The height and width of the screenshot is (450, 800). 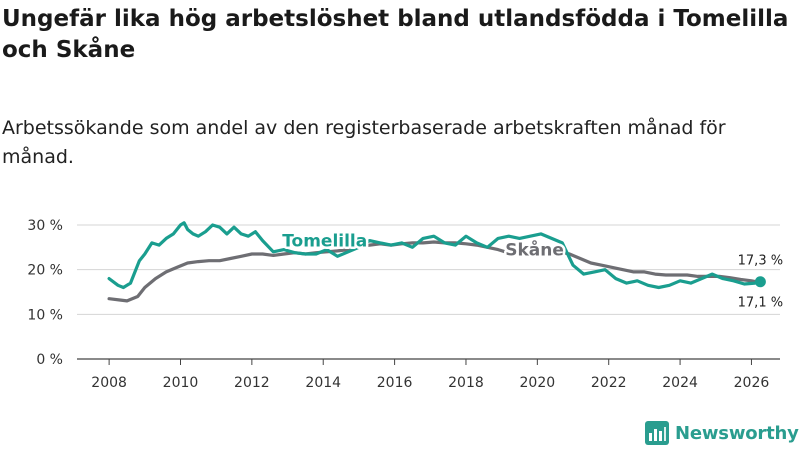 I want to click on x-tick-label: 2020, so click(x=538, y=383).